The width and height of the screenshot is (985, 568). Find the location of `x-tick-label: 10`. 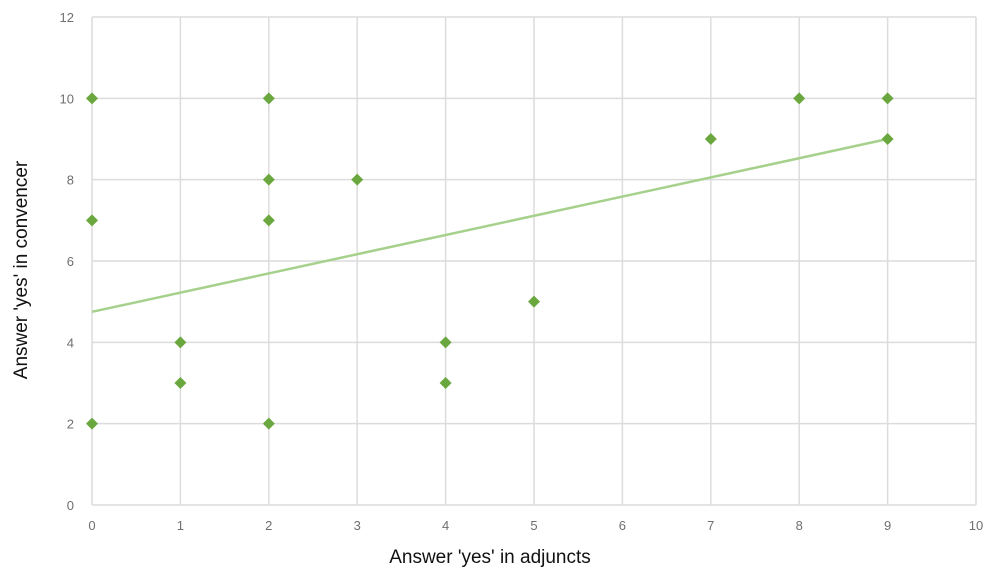

x-tick-label: 10 is located at coordinates (976, 525).